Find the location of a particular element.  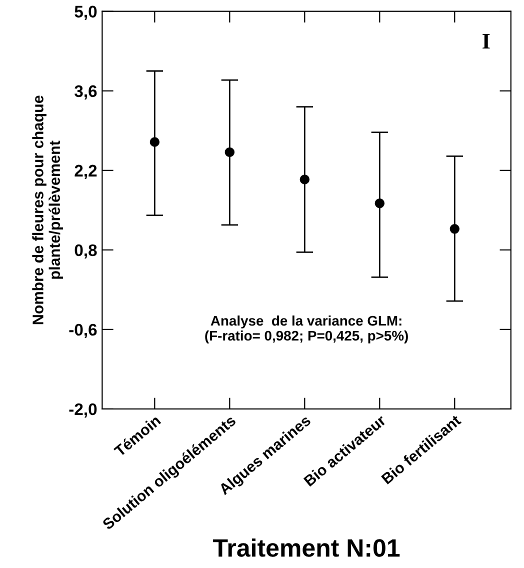

annotation: I is located at coordinates (486, 41).